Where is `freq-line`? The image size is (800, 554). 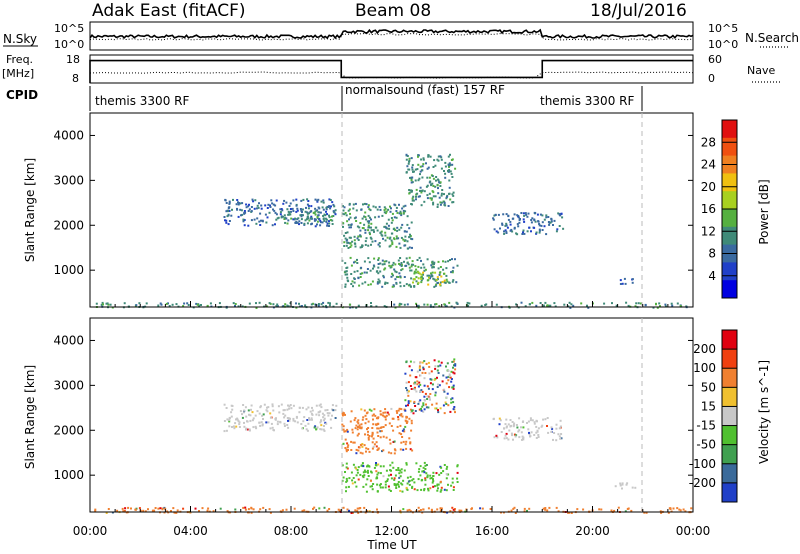 freq-line is located at coordinates (391, 71).